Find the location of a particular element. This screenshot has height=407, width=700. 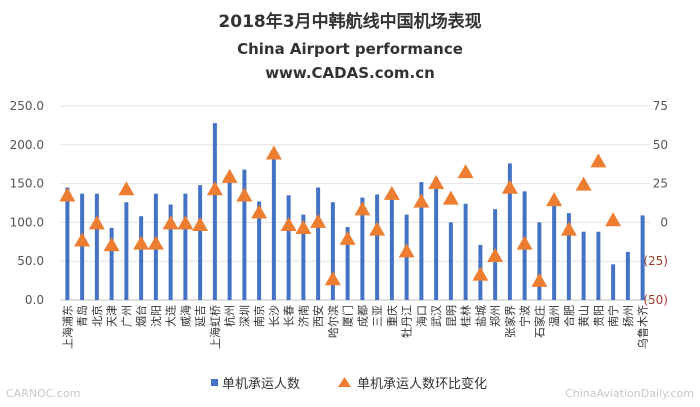

category-label: 石家庄 is located at coordinates (539, 321).